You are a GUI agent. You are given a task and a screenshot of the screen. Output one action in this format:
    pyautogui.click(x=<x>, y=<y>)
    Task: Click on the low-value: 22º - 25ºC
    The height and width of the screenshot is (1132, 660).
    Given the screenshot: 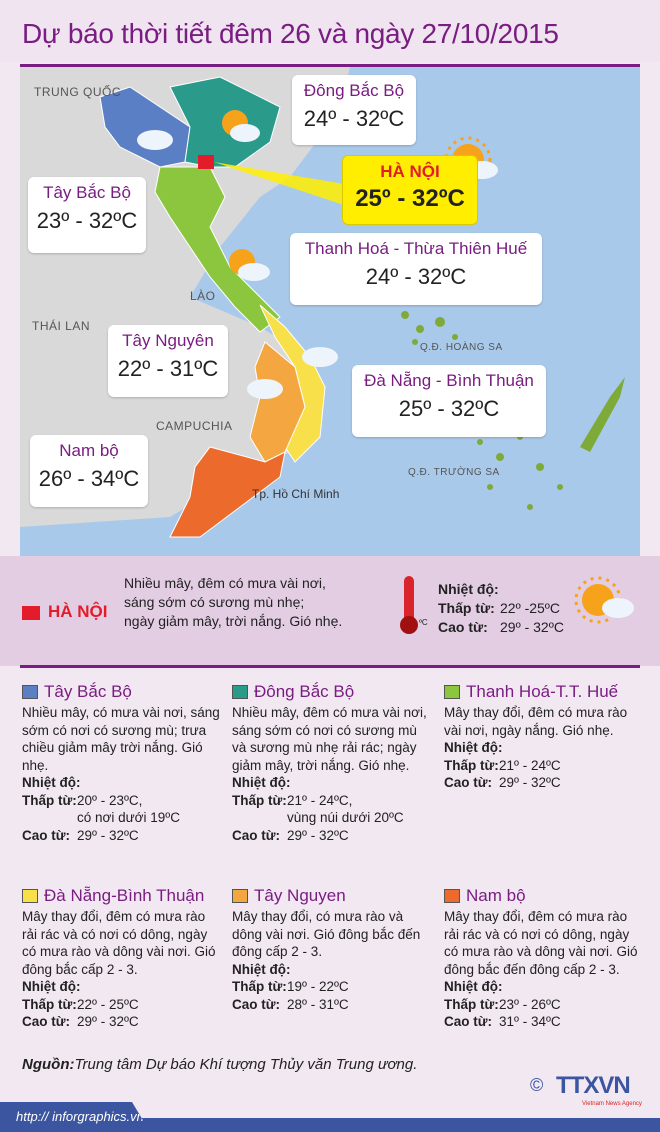 What is the action you would take?
    pyautogui.click(x=108, y=1004)
    